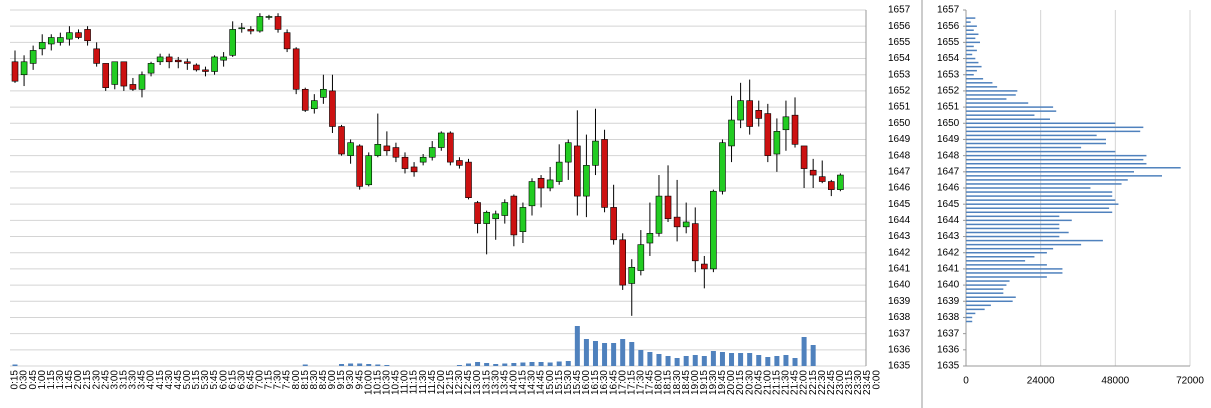 The image size is (1211, 408). Describe the element at coordinates (604, 382) in the screenshot. I see `x-tick-label: 16:30` at that location.